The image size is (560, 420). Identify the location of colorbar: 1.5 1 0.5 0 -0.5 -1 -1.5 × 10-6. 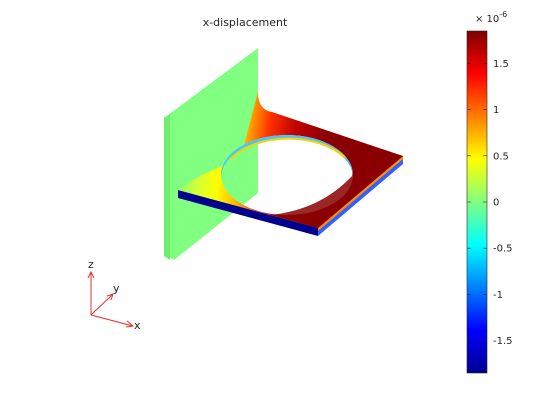
(489, 192).